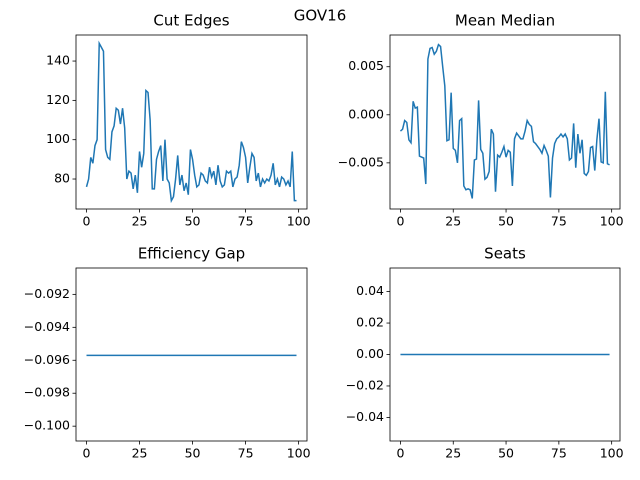 The image size is (640, 480). I want to click on y-tick-label: 80, so click(62, 178).